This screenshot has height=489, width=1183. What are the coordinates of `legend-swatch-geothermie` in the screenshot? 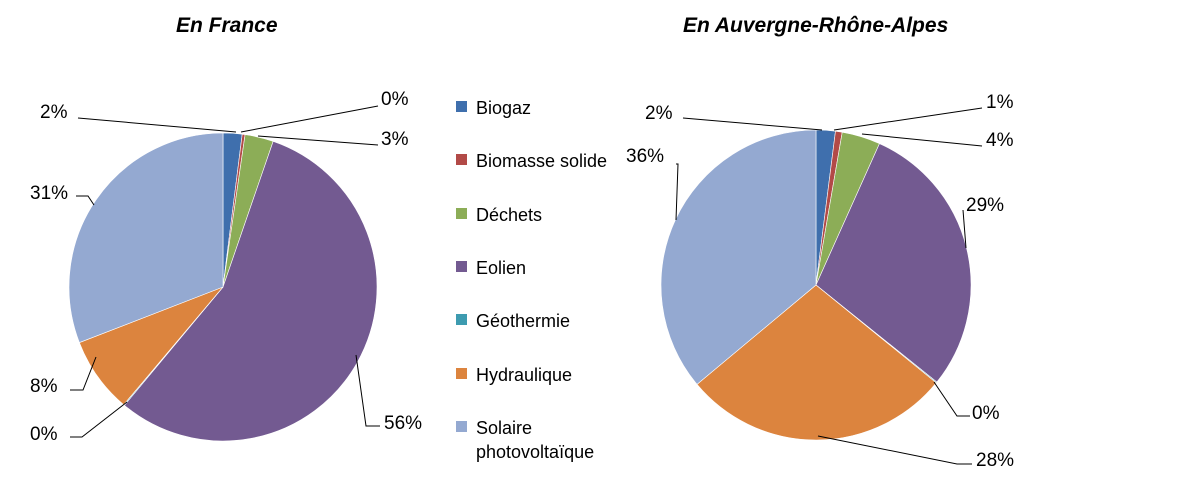 It's located at (461, 319).